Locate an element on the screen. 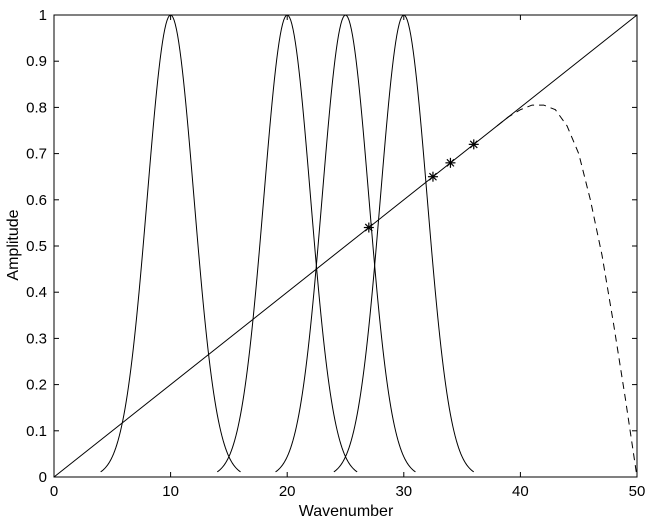 The height and width of the screenshot is (522, 654). y-tick-label: 0.6 is located at coordinates (36, 200).